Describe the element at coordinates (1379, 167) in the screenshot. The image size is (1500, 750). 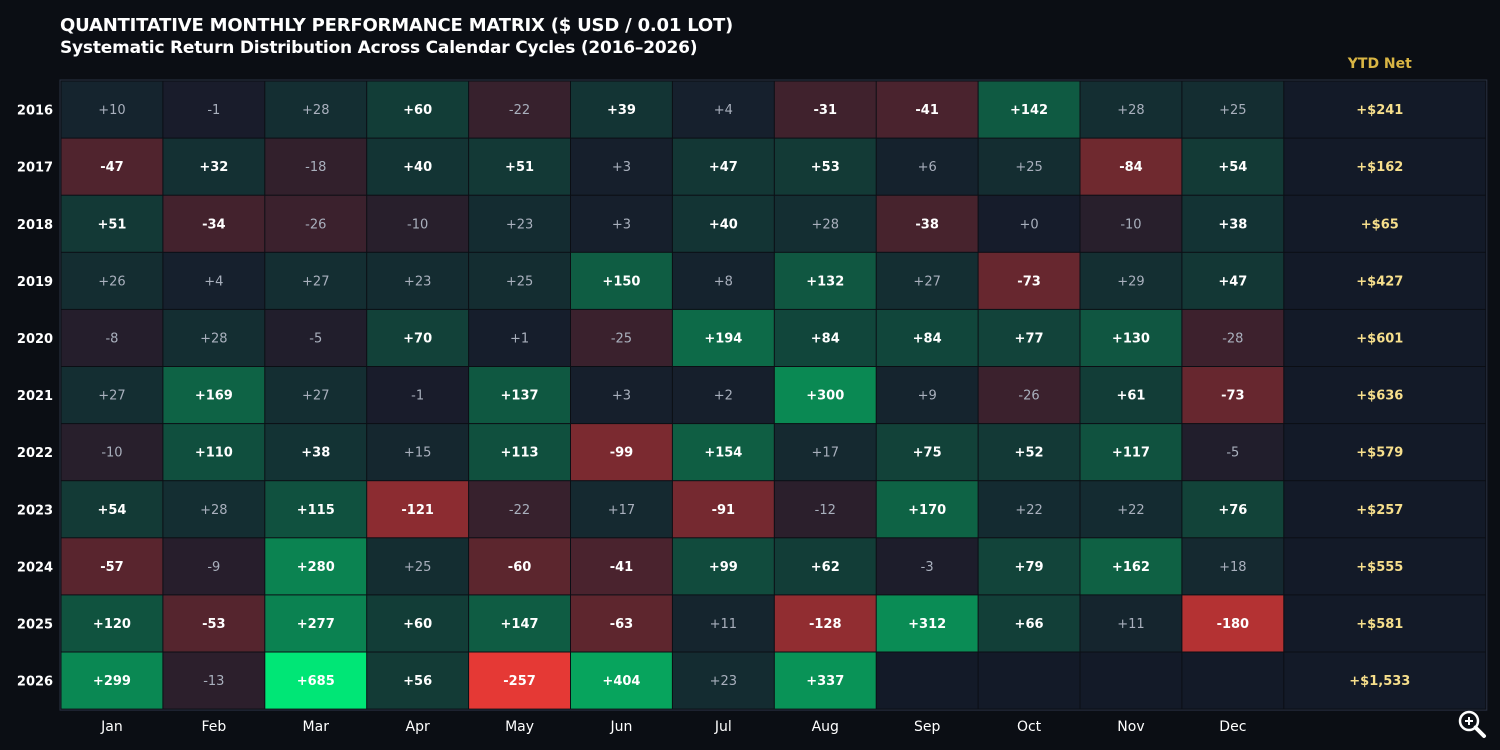
I see `ytd-value-label: +$162` at that location.